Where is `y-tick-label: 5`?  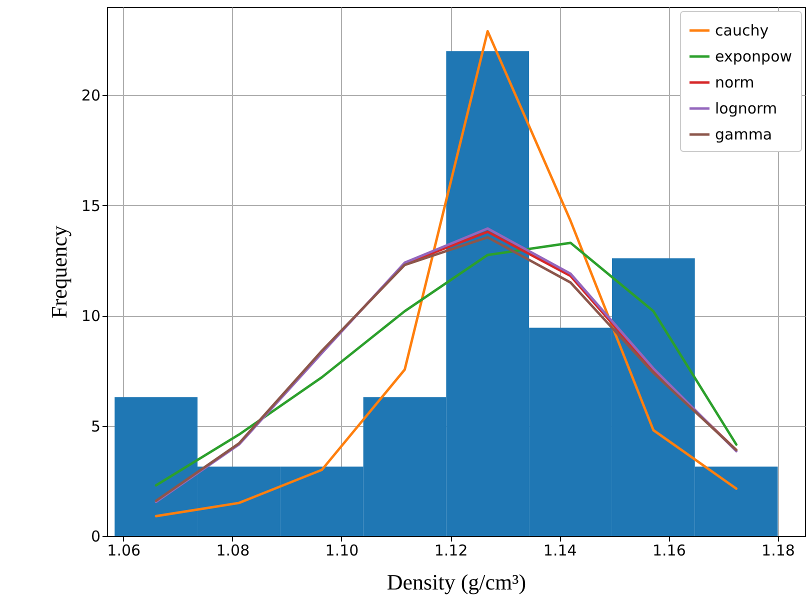
y-tick-label: 5 is located at coordinates (95, 426).